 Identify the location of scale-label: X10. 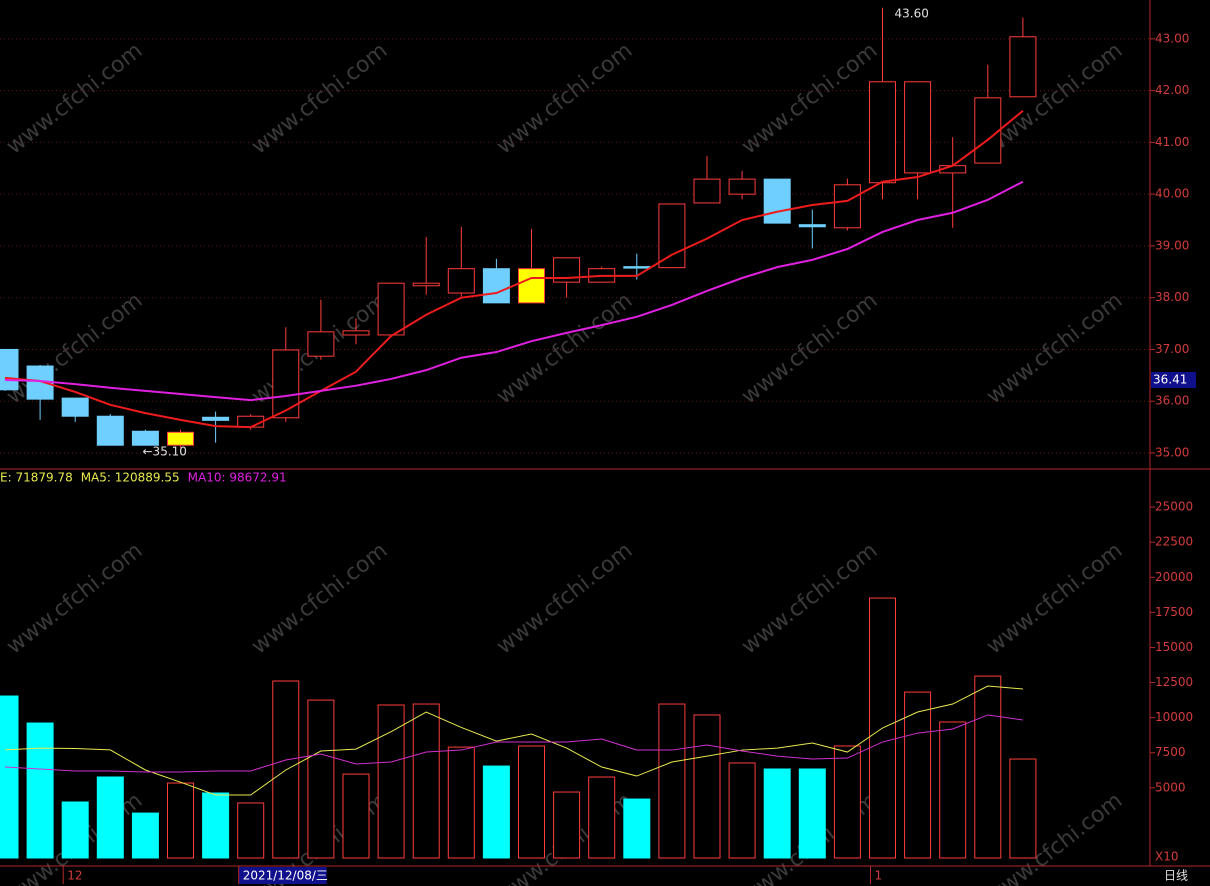
(1167, 857).